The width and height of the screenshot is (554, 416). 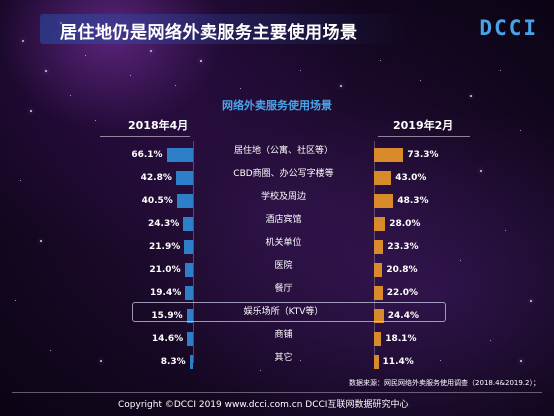 What do you see at coordinates (283, 335) in the screenshot?
I see `category-label: 商铺` at bounding box center [283, 335].